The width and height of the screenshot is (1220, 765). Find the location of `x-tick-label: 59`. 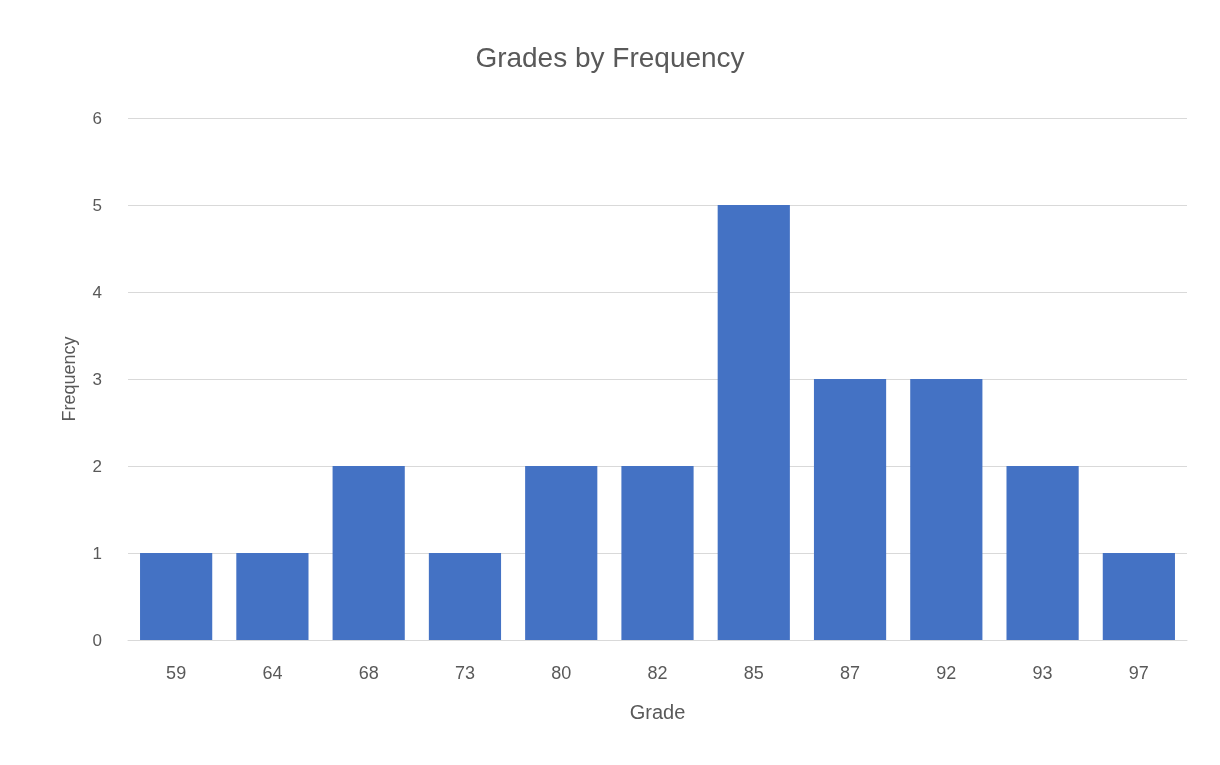

x-tick-label: 59 is located at coordinates (176, 673).